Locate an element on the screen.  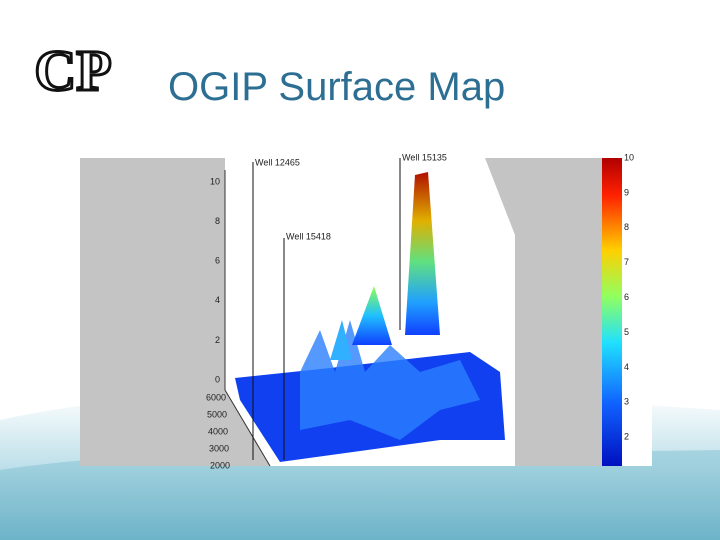
well-label: Well 12465 is located at coordinates (277, 162).